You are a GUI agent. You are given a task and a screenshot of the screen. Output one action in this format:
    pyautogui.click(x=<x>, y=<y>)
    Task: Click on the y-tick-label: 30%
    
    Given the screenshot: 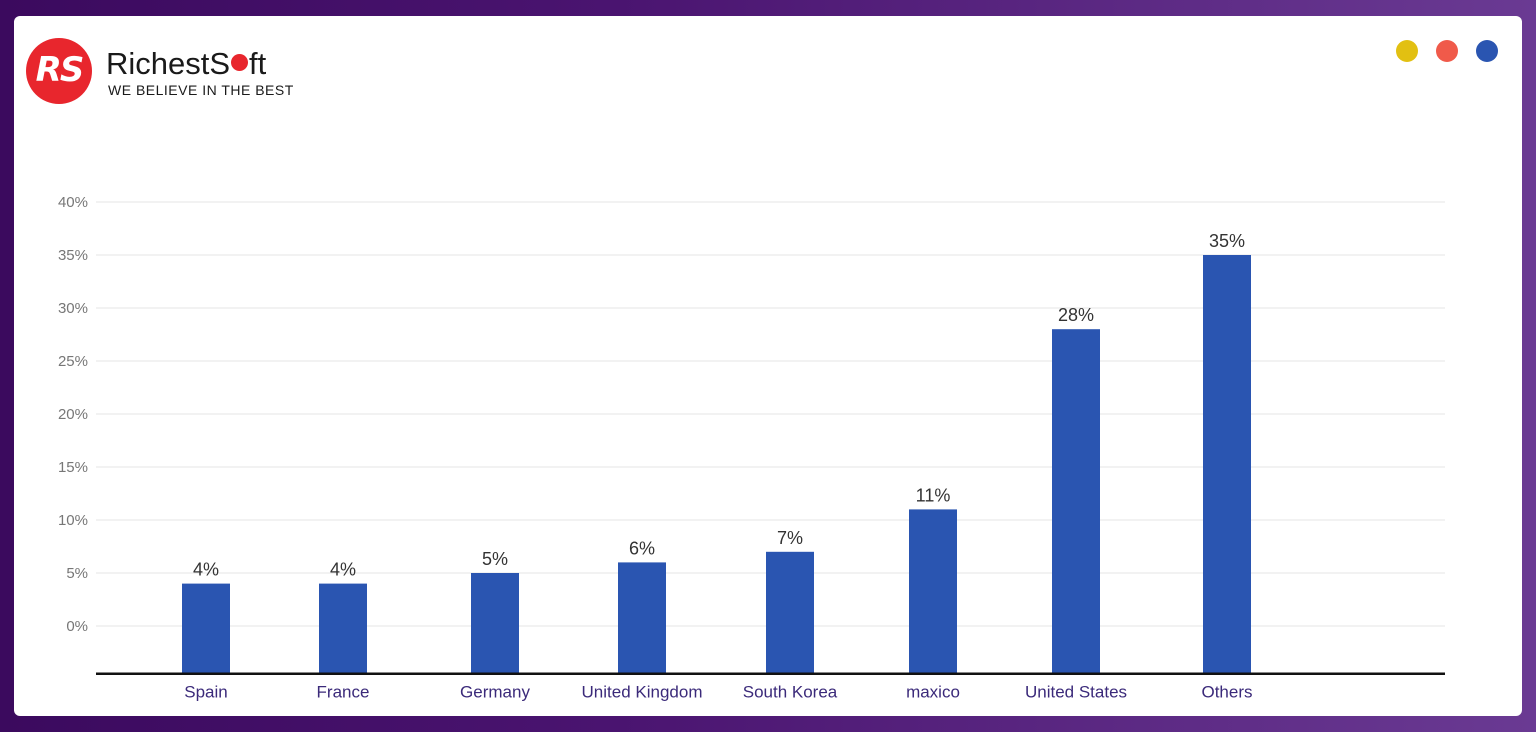 What is the action you would take?
    pyautogui.click(x=73, y=308)
    